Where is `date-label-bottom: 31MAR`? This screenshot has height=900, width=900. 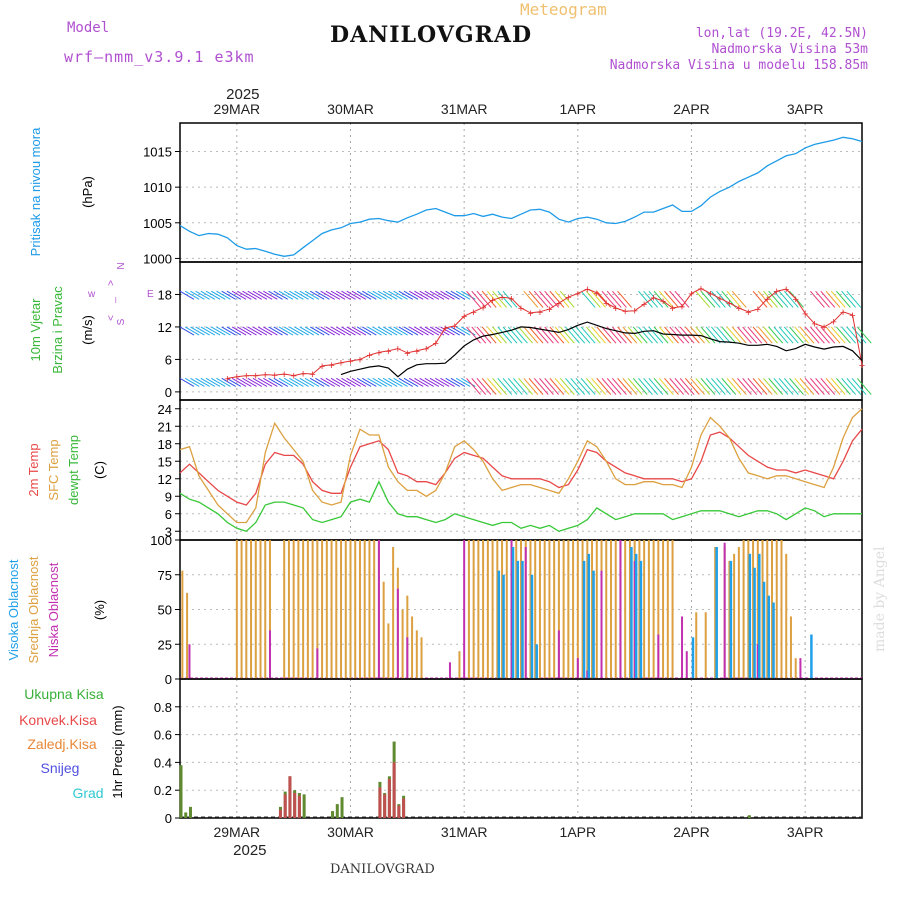 date-label-bottom: 31MAR is located at coordinates (464, 832).